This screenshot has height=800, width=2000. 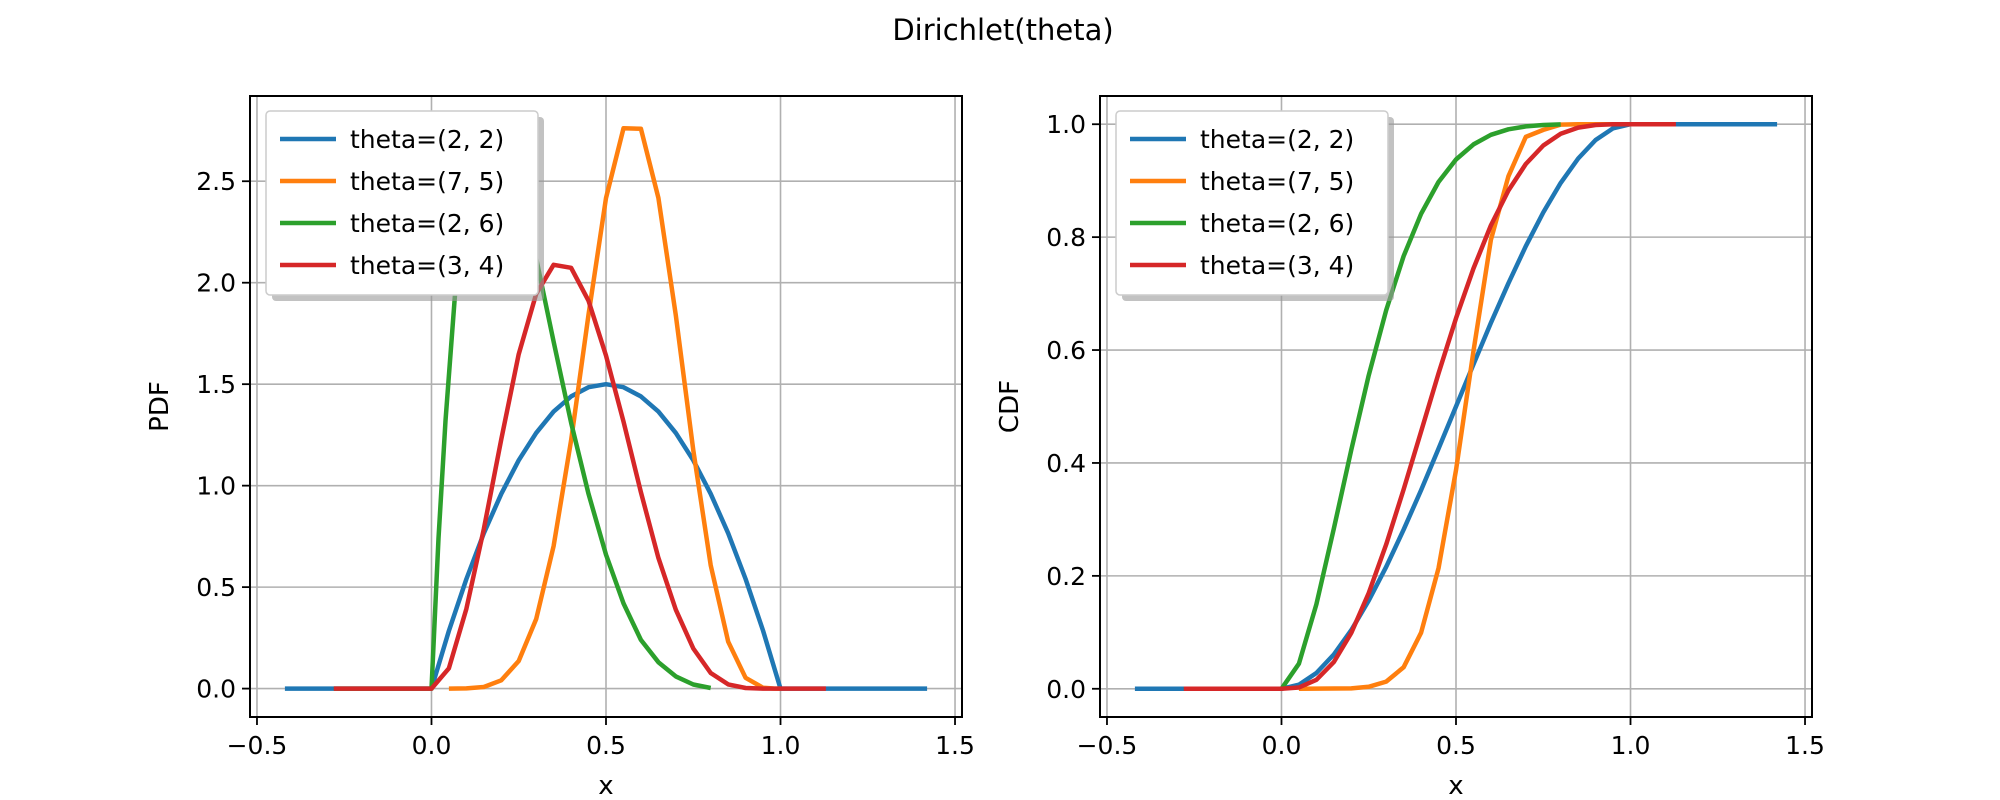 What do you see at coordinates (781, 745) in the screenshot?
I see `panel-pdf-xtick-label-3: 1.0` at bounding box center [781, 745].